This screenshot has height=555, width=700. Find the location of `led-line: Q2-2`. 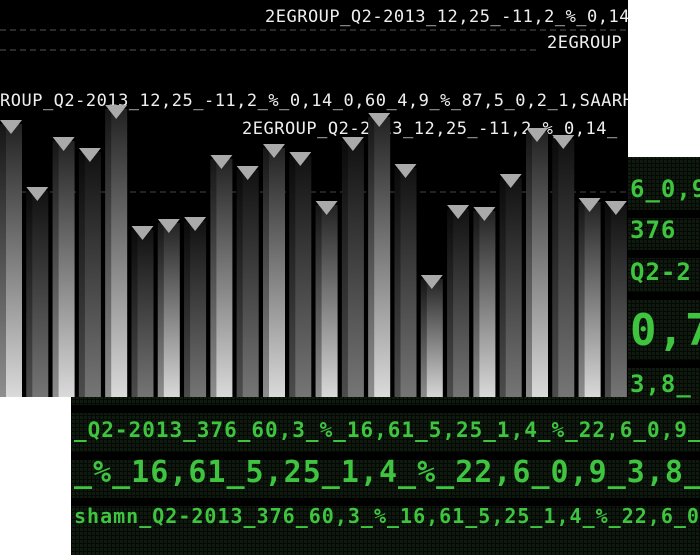

led-line: Q2-2 is located at coordinates (661, 272).